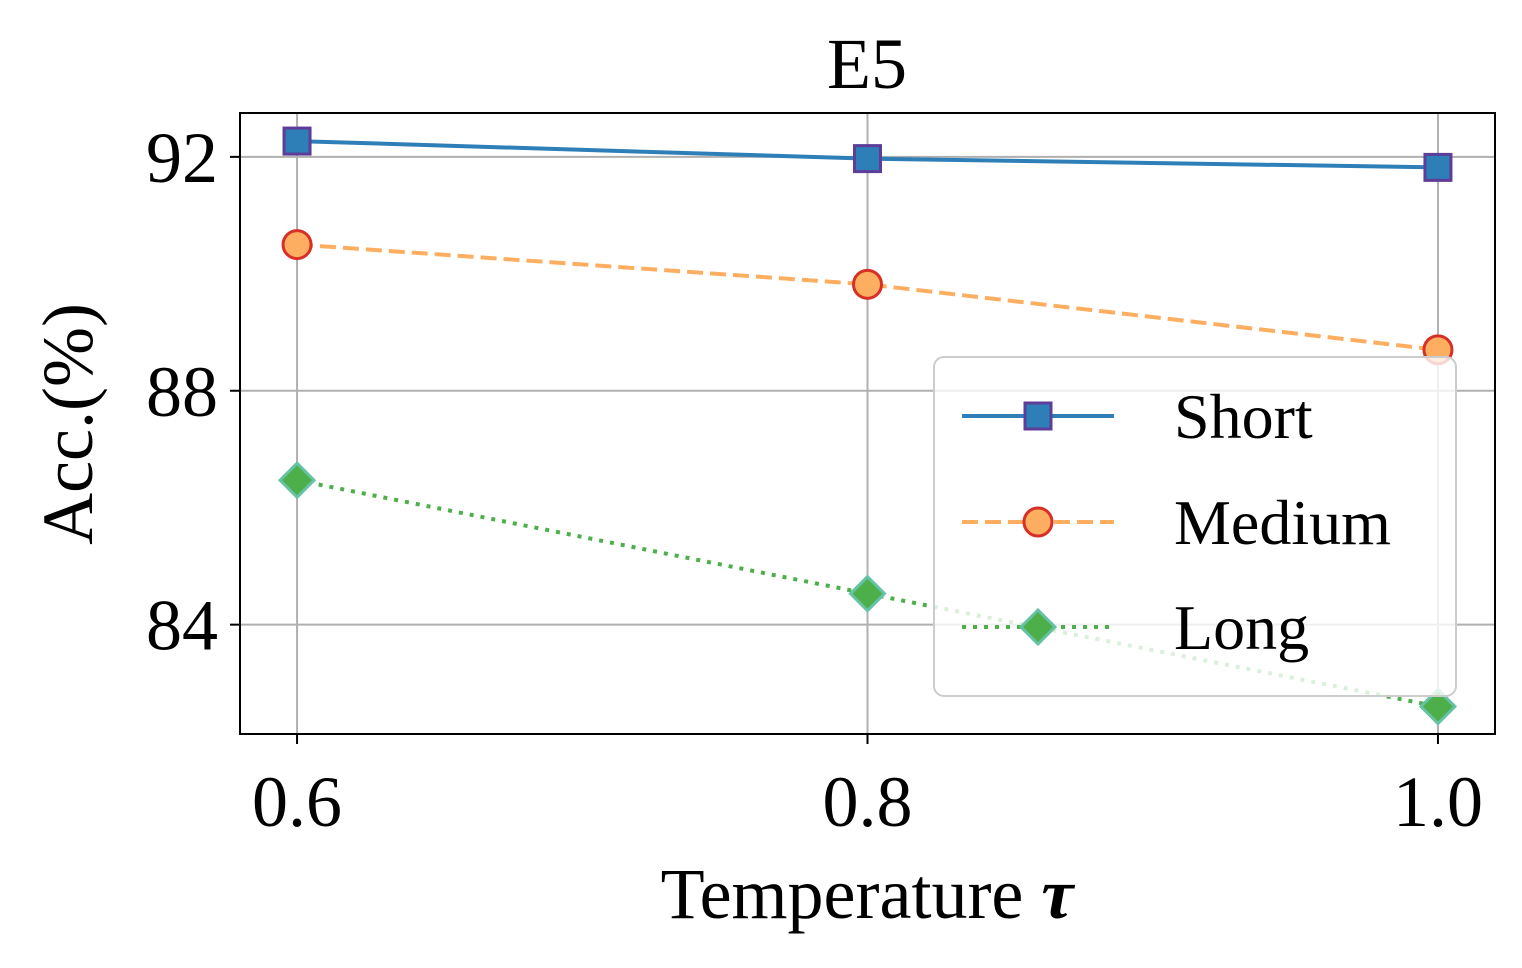 Image resolution: width=1522 pixels, height=968 pixels. Describe the element at coordinates (1438, 802) in the screenshot. I see `x-tick-label: 1.0` at that location.